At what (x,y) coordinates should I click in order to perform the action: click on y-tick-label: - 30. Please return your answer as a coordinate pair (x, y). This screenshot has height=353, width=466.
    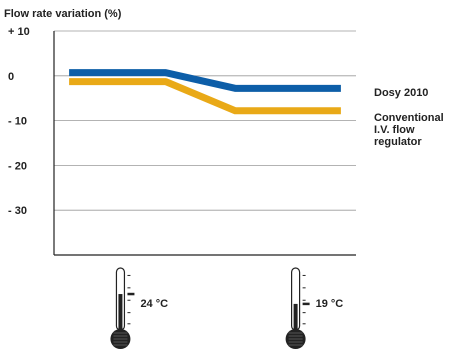
    Looking at the image, I should click on (17, 211).